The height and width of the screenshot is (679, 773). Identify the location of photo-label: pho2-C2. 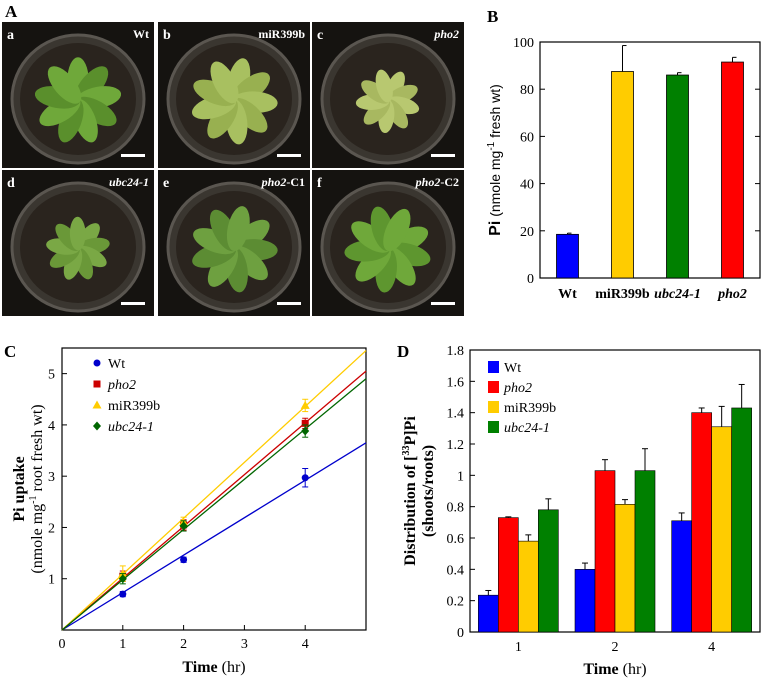
(437, 182).